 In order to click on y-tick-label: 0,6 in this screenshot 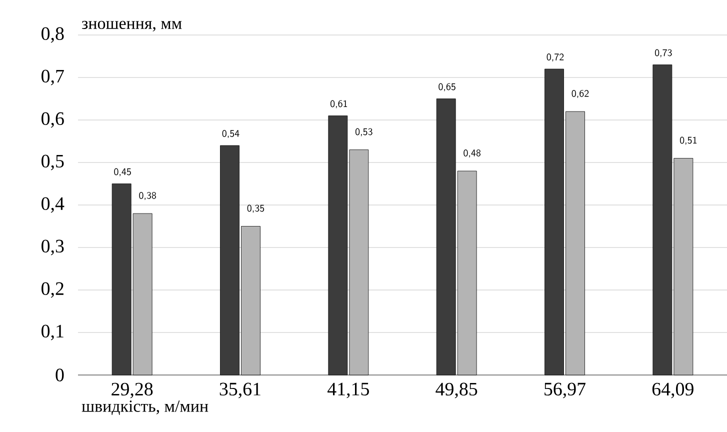, I will do `click(53, 120)`.